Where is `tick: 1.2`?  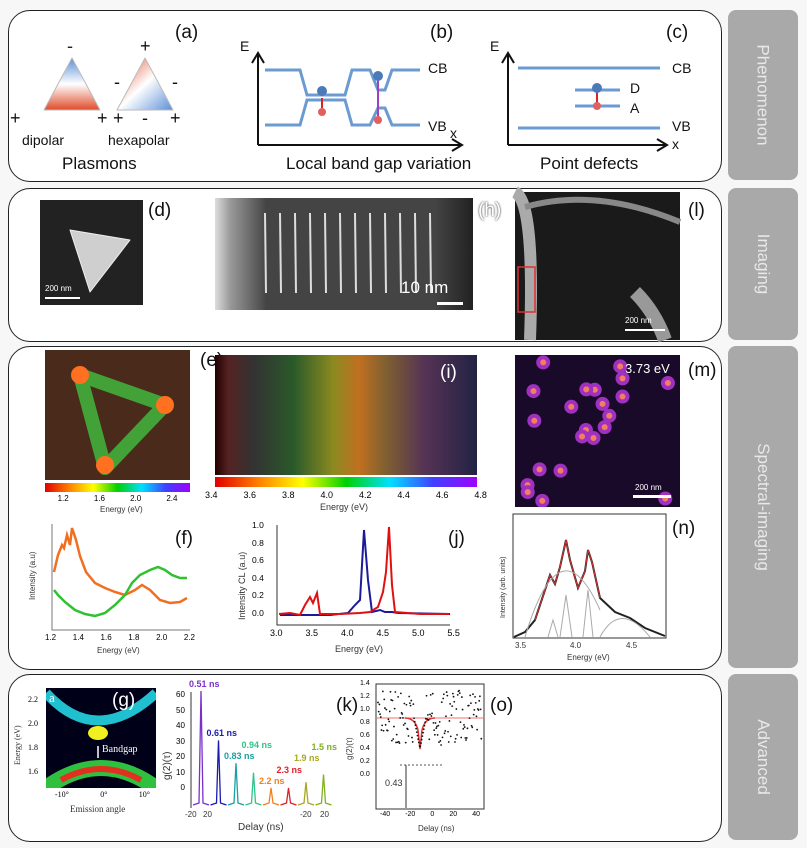 tick: 1.2 is located at coordinates (365, 696).